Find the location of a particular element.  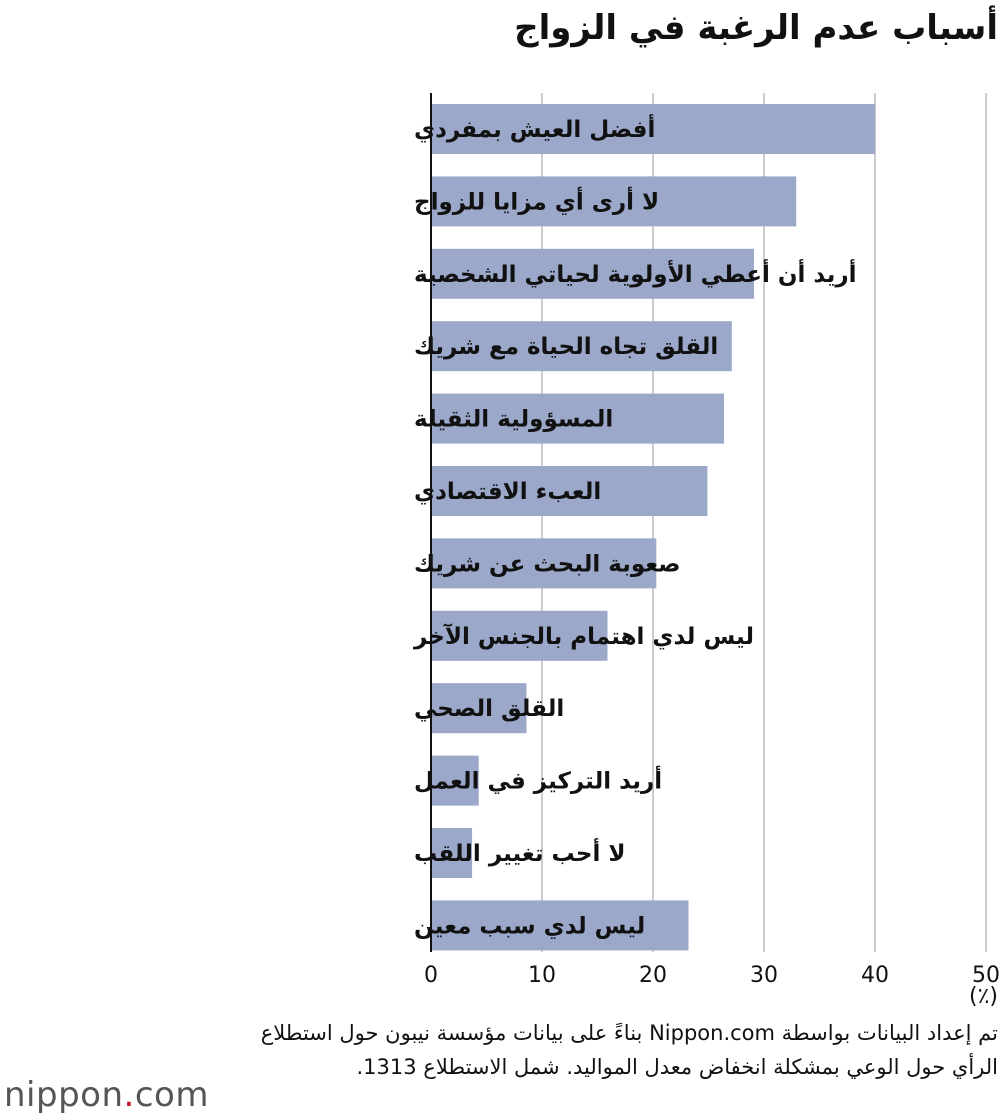

unit-label: (٪) is located at coordinates (983, 996).